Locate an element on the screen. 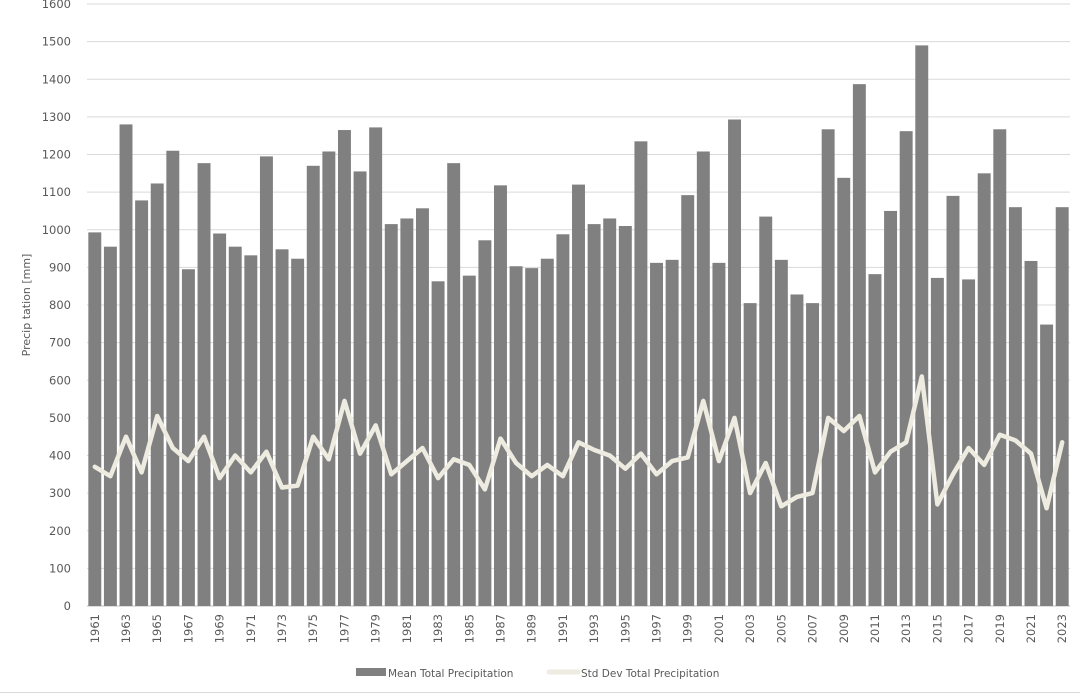  bar-1969 is located at coordinates (219, 420).